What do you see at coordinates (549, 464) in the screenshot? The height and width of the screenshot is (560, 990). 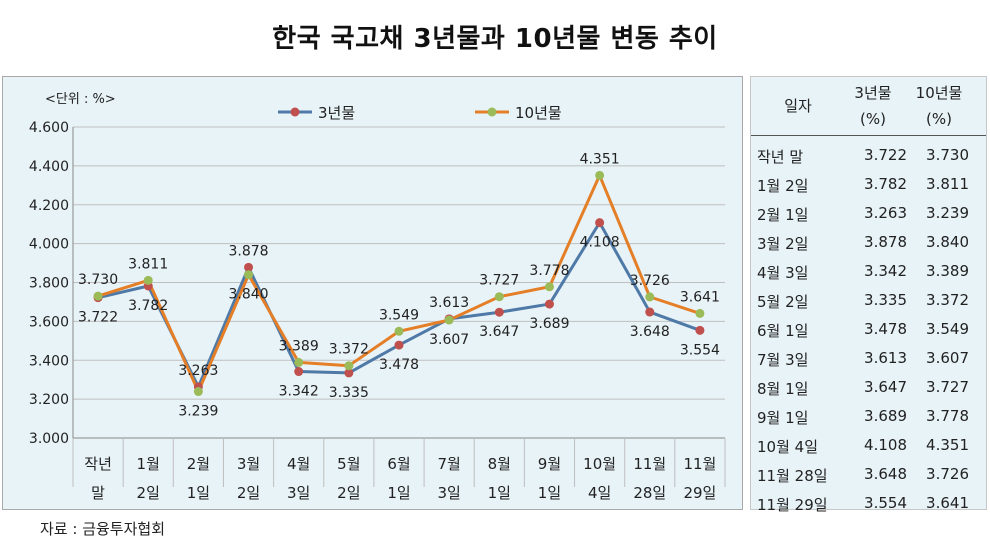 I see `x-tick-label: 9월` at bounding box center [549, 464].